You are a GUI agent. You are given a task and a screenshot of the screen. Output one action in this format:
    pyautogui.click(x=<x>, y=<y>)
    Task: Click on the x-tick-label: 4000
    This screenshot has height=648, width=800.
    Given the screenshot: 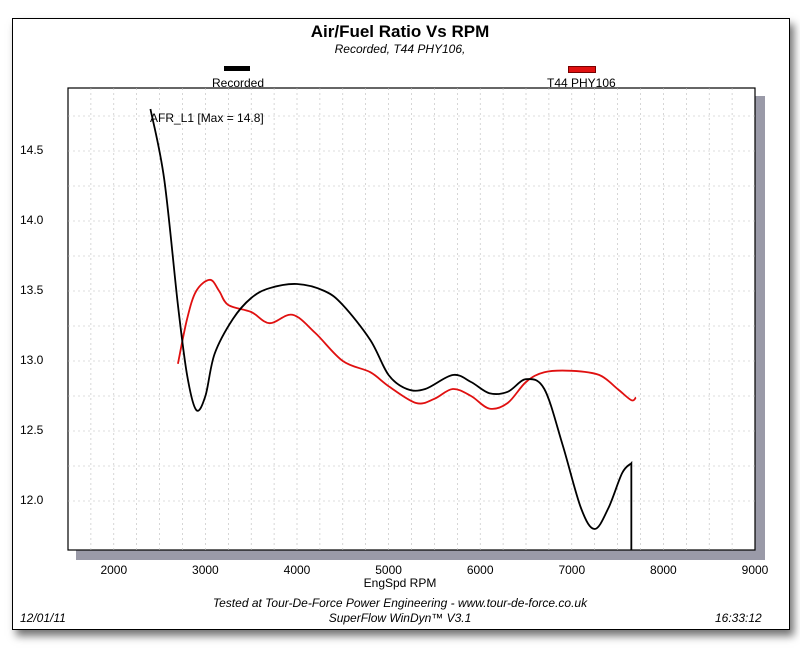 What is the action you would take?
    pyautogui.click(x=297, y=570)
    